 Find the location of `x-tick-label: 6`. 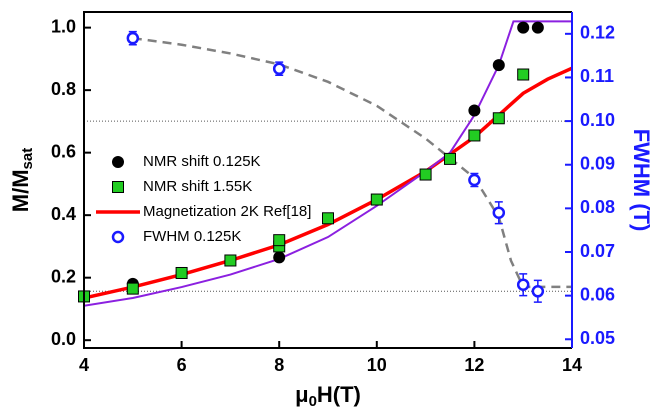

x-tick-label: 6 is located at coordinates (182, 365).